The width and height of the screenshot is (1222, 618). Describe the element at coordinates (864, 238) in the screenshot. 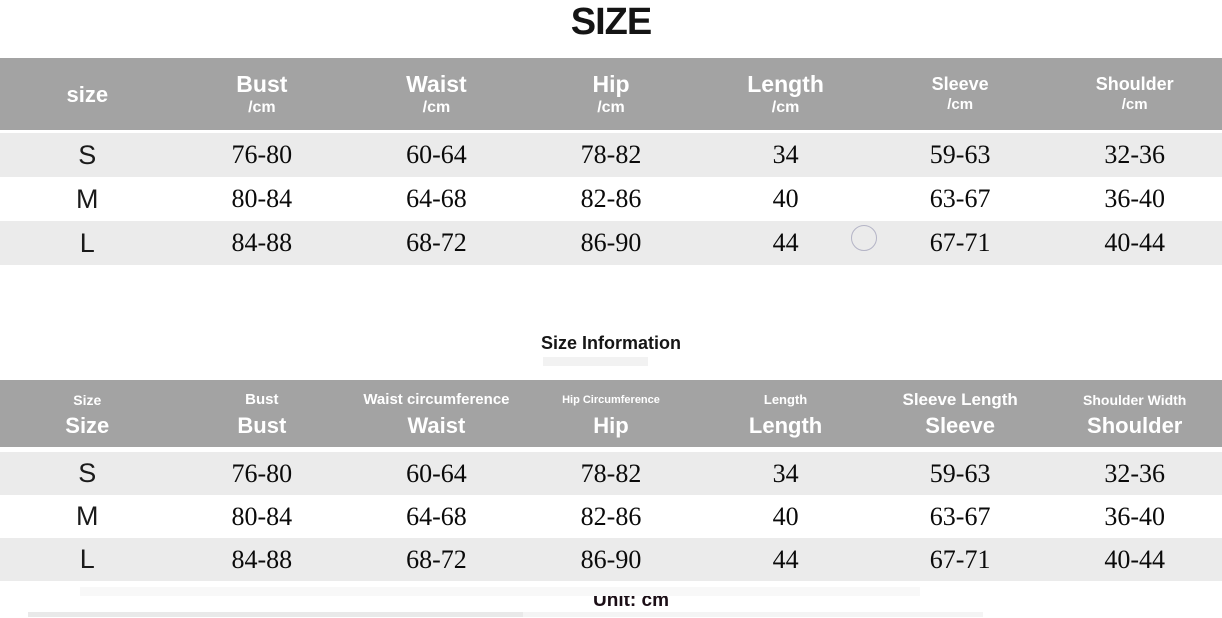

I see `circle-outline-icon` at that location.